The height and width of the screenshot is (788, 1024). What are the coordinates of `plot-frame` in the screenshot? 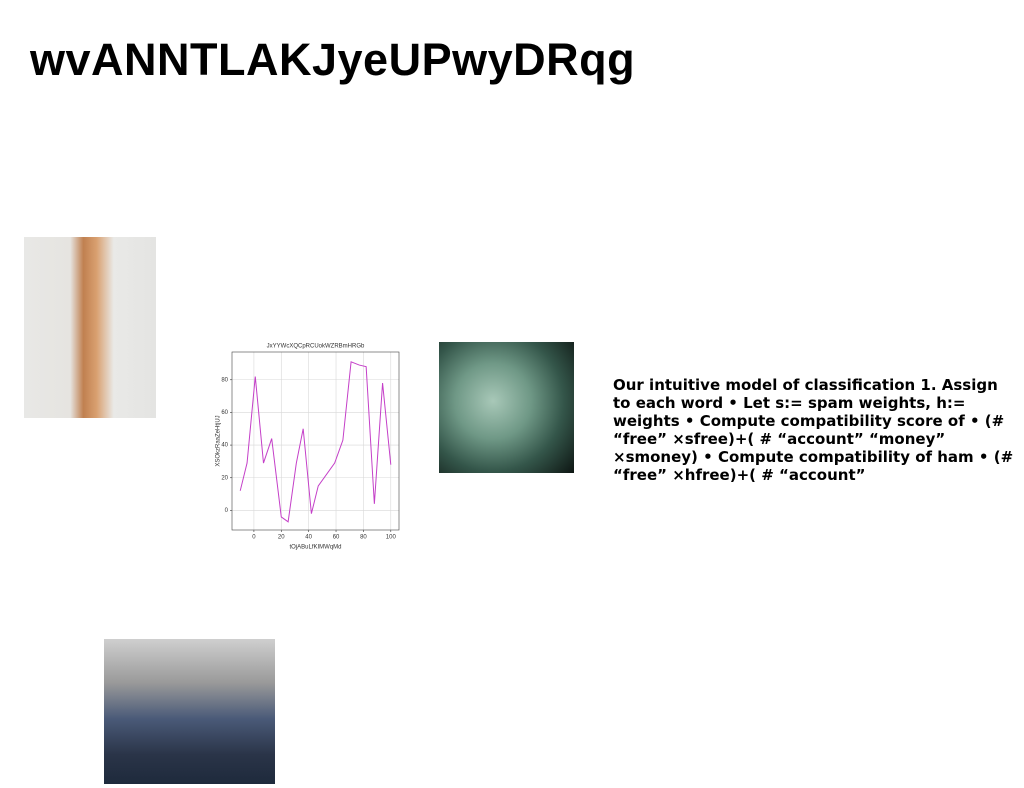 It's located at (315, 441).